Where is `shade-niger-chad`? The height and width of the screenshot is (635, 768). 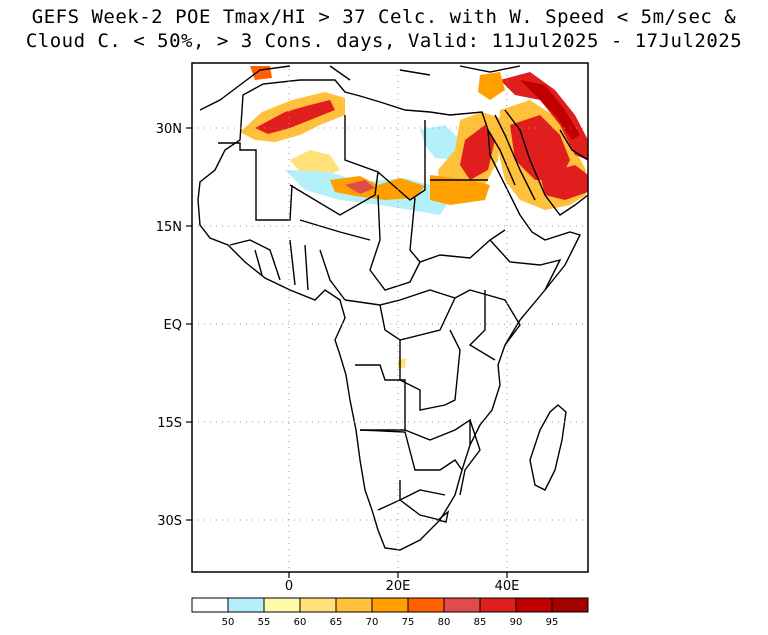
shade-niger-chad is located at coordinates (377, 188).